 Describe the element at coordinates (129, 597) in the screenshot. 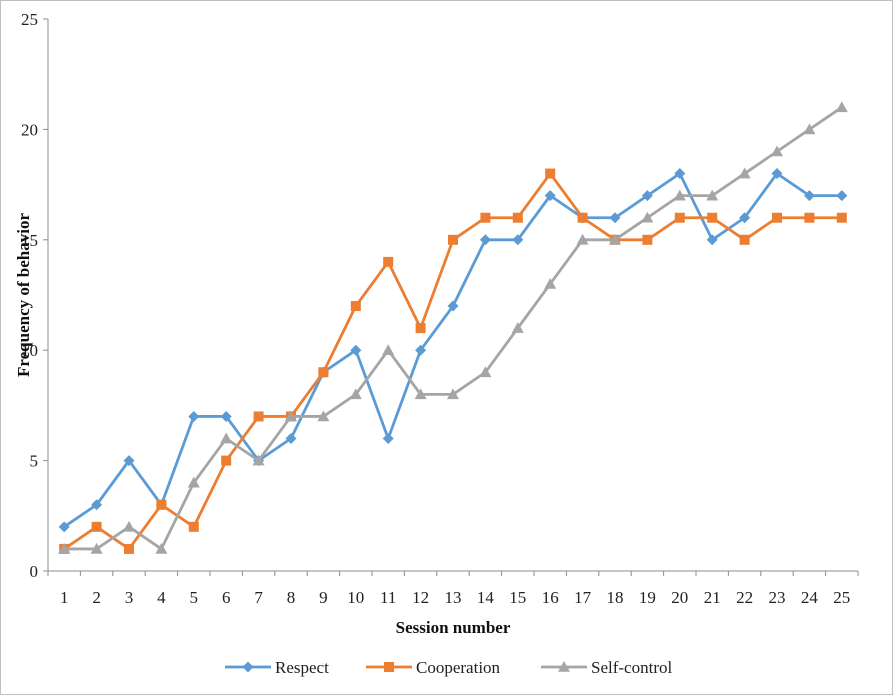

I see `x-tick-label: 3` at that location.